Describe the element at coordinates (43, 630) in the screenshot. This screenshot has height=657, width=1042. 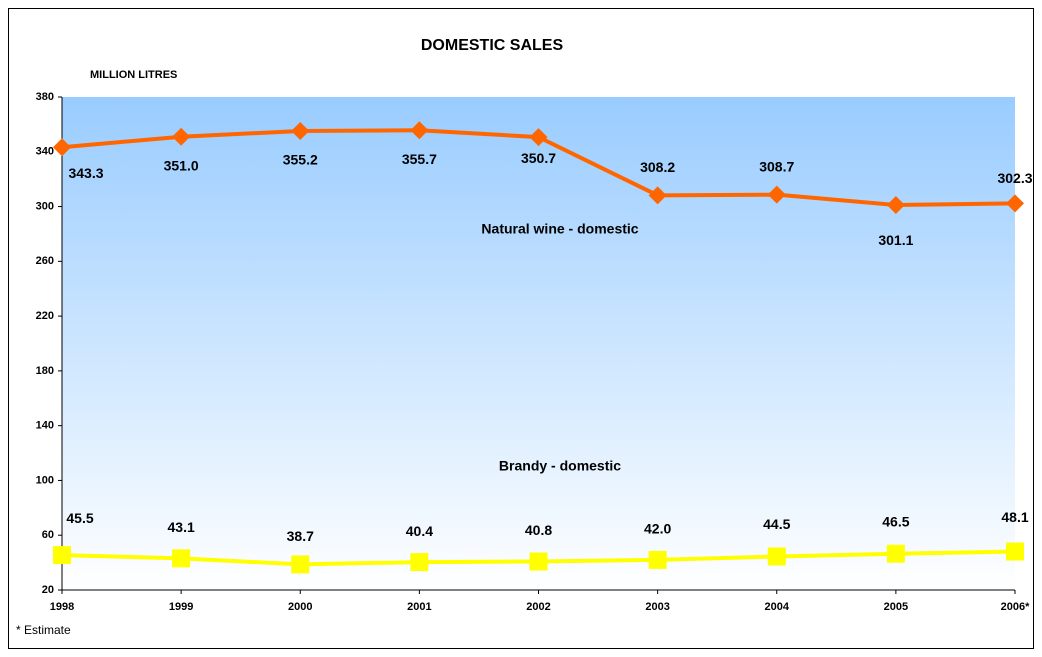
I see `footnote: * Estimate` at that location.